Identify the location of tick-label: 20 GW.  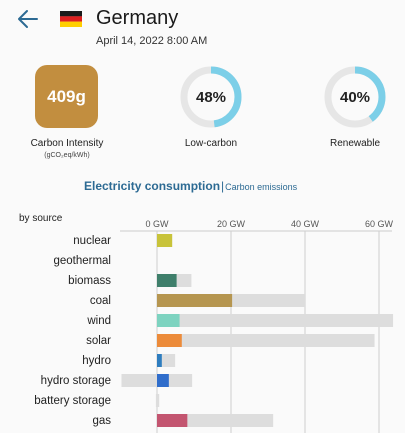
(231, 224).